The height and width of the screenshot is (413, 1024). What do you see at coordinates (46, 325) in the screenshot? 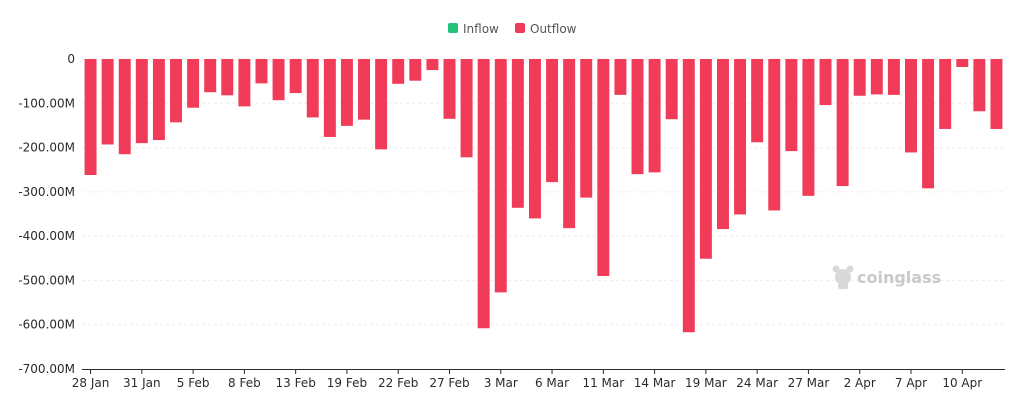
I see `y-tick-label: -600.00M` at bounding box center [46, 325].